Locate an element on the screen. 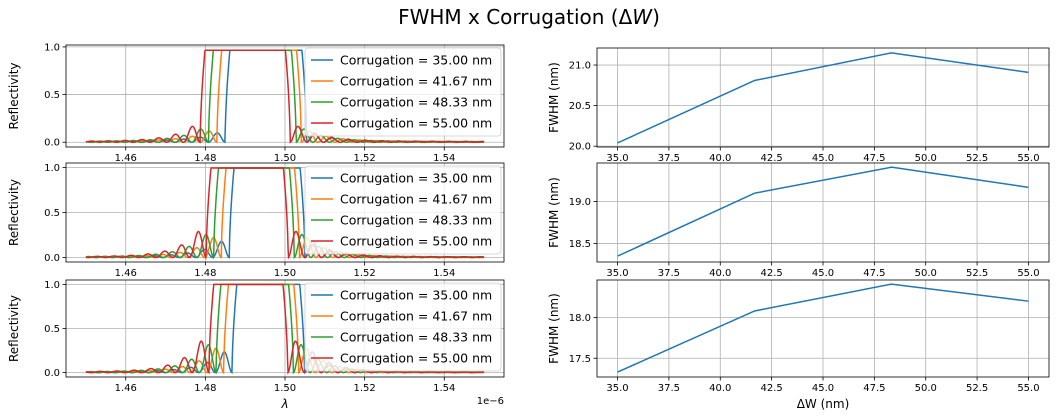  y-tick-label: 18.5 is located at coordinates (580, 244).